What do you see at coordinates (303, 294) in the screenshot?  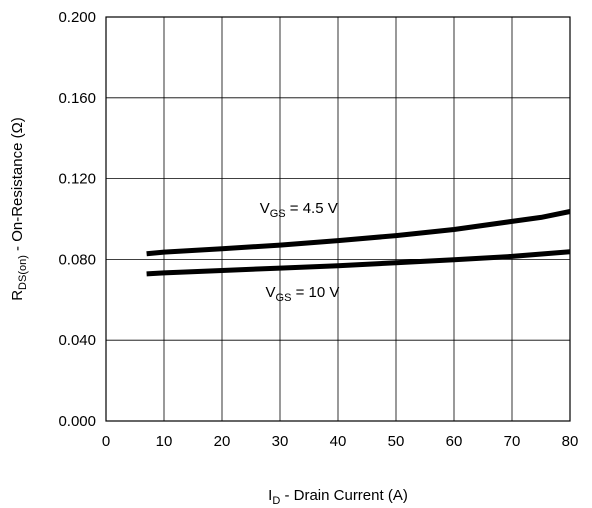 I see `series-label-2: VGS = 10 V` at bounding box center [303, 294].